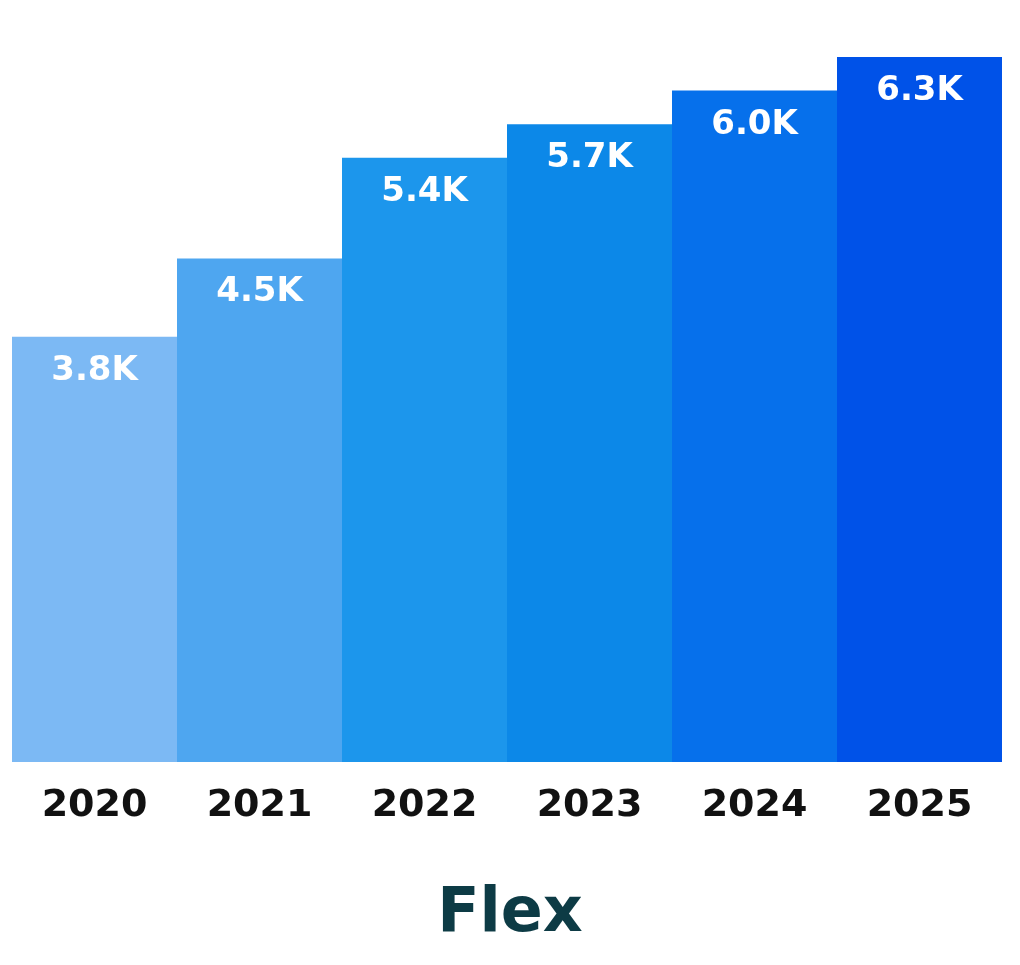  What do you see at coordinates (260, 289) in the screenshot?
I see `data-label: 4.5K` at bounding box center [260, 289].